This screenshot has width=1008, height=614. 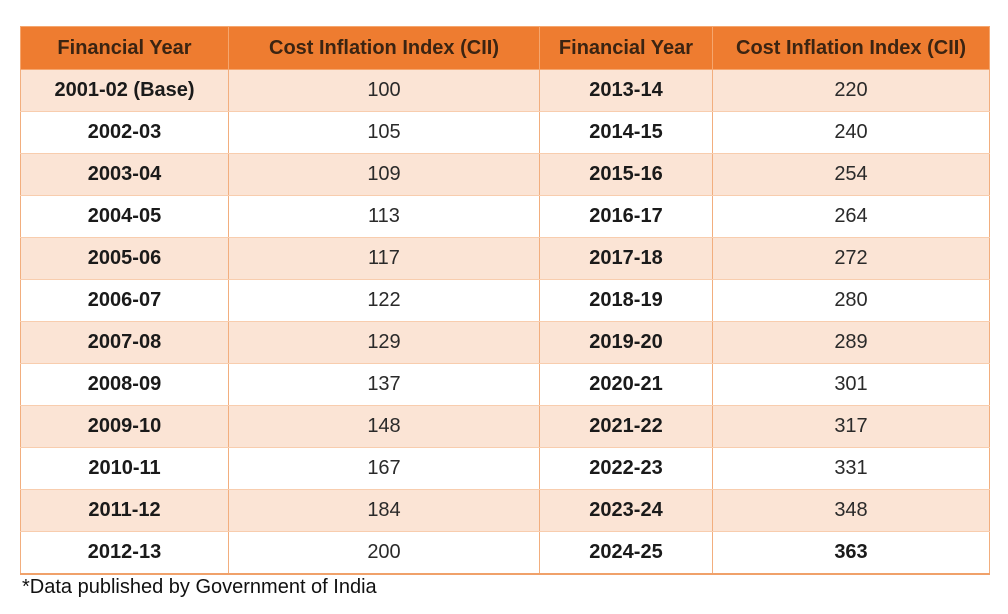 I want to click on financial-year-cell: 2007-08, so click(x=124, y=342).